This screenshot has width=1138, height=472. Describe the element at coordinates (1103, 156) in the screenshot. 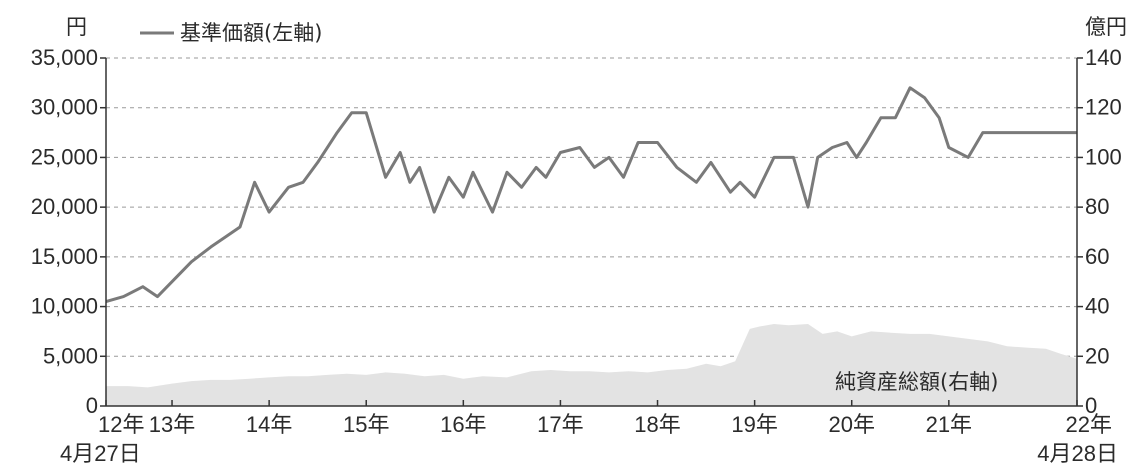

I see `right-y-tick-label: 100` at that location.